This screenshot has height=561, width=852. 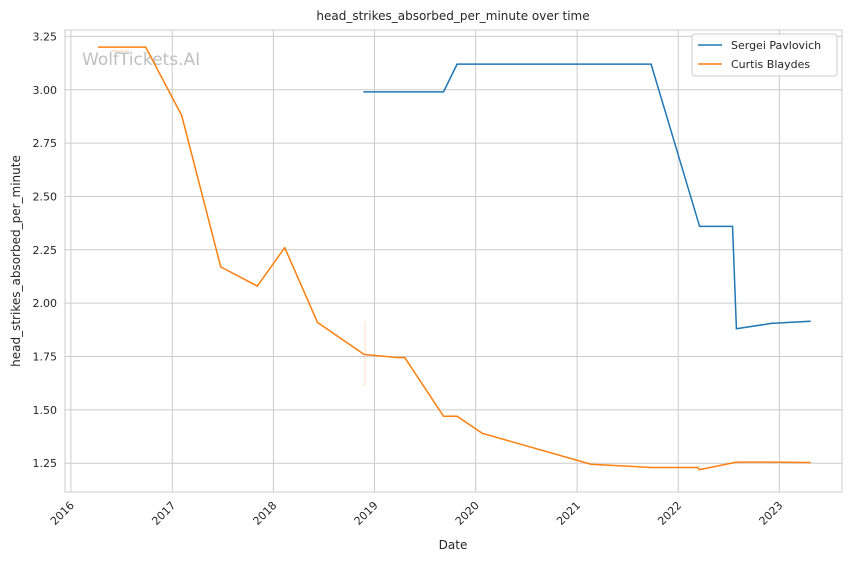 I want to click on y-tick-label: 2.50, so click(x=45, y=196).